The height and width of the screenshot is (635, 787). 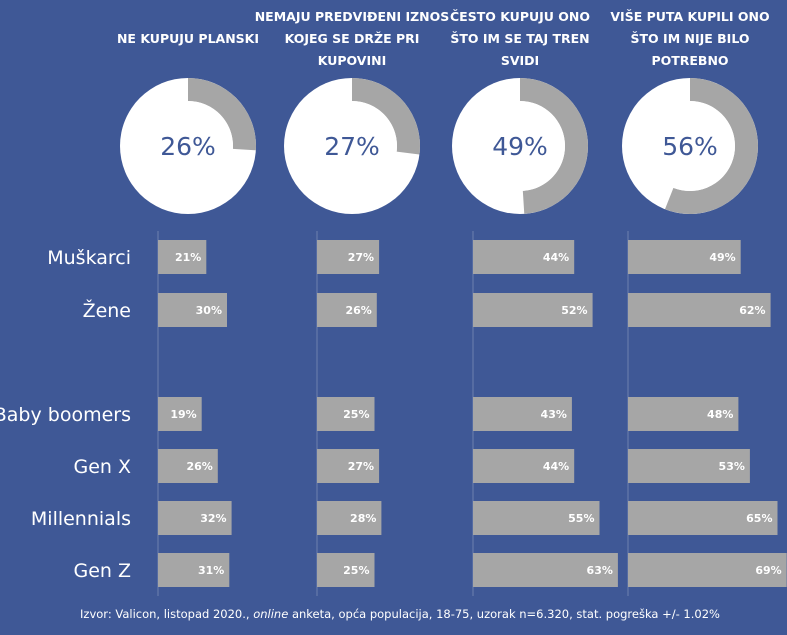 What do you see at coordinates (209, 310) in the screenshot?
I see `bar-label-1-2: 30%` at bounding box center [209, 310].